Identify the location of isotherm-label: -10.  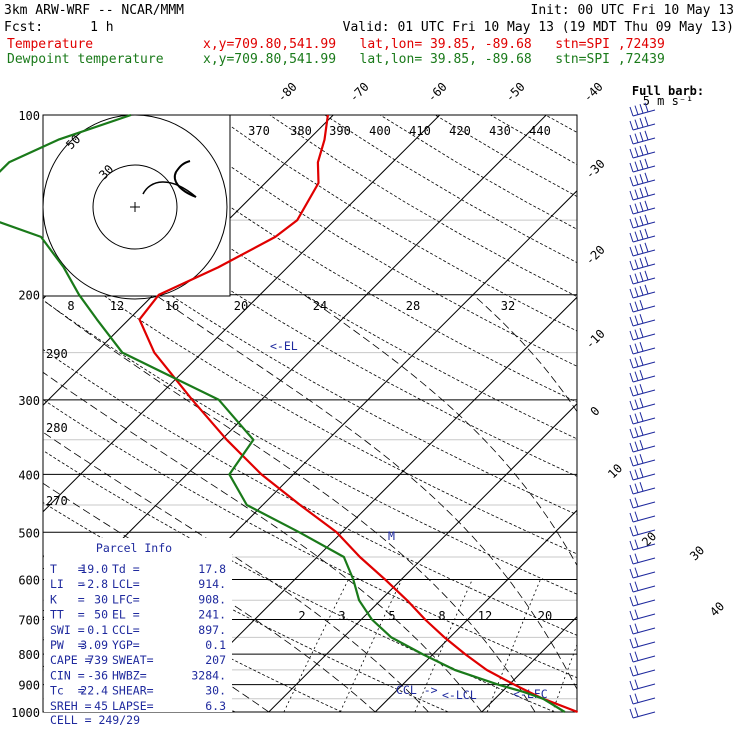
(595, 339).